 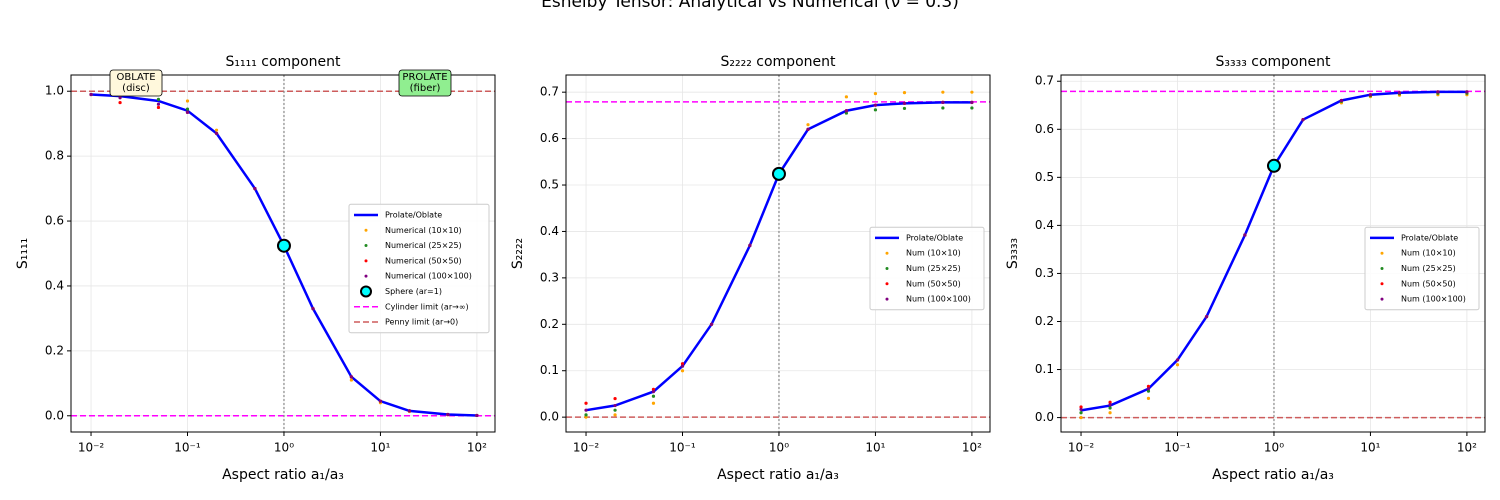 I want to click on legend-label: Cylinder limit (ar→∞), so click(x=427, y=306).